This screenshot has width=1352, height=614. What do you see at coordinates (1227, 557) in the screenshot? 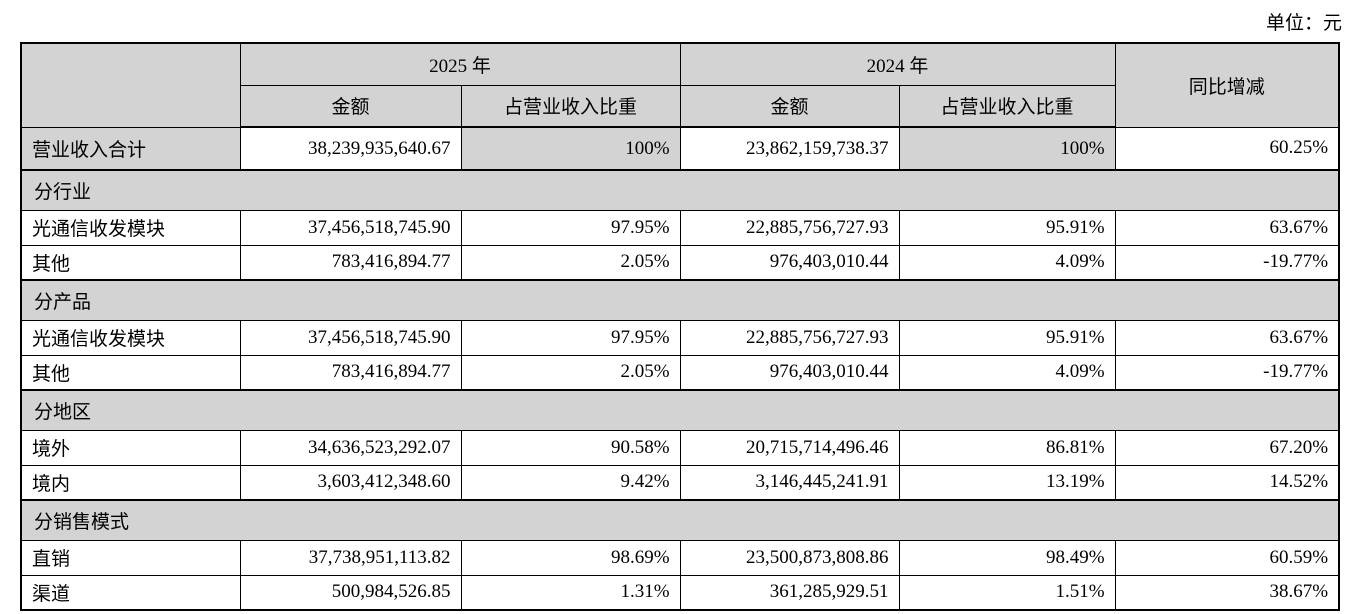
I see `yoy-change: 60.59%` at bounding box center [1227, 557].